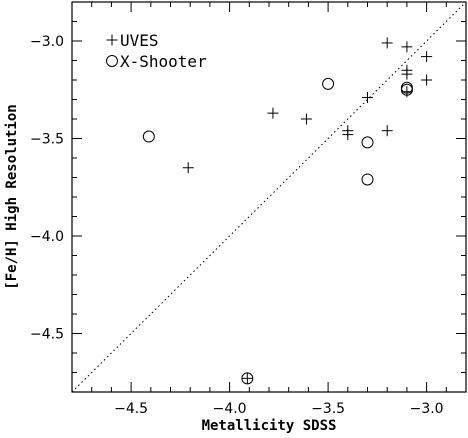 This screenshot has width=468, height=438. Describe the element at coordinates (47, 42) in the screenshot. I see `y-tick-label: −3.0` at that location.